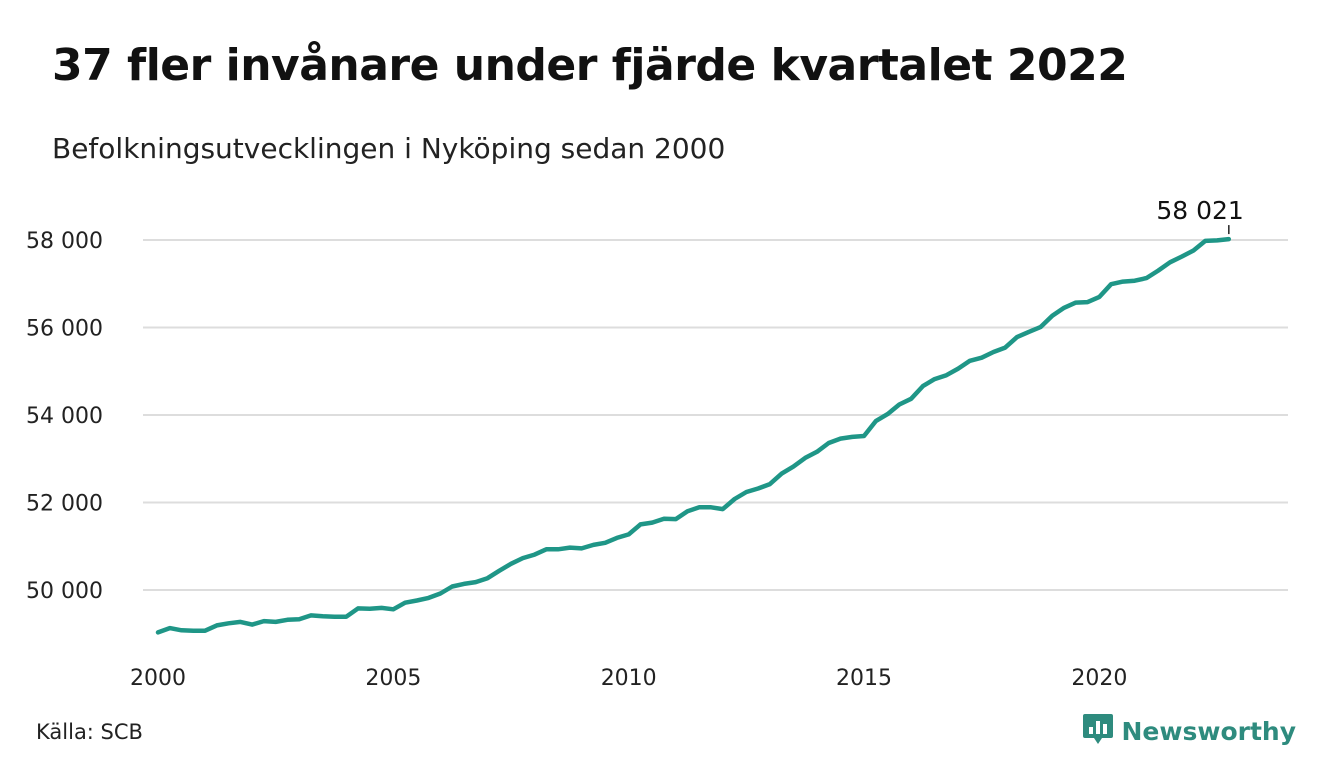 The image size is (1340, 780). What do you see at coordinates (89, 732) in the screenshot?
I see `source-note: Källa: SCB` at bounding box center [89, 732].